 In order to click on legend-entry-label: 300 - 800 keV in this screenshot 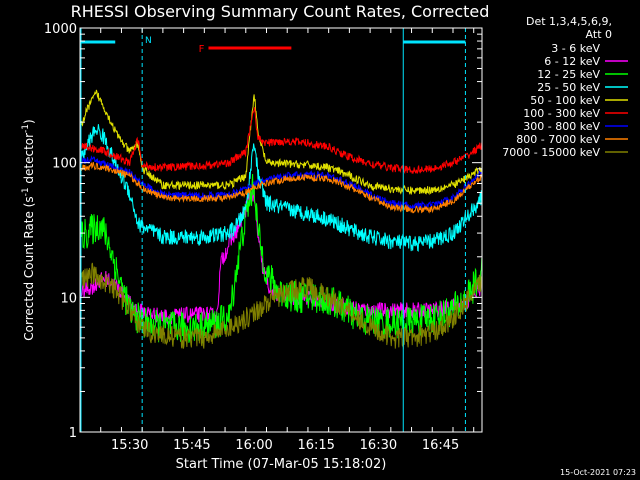, I will do `click(561, 126)`.